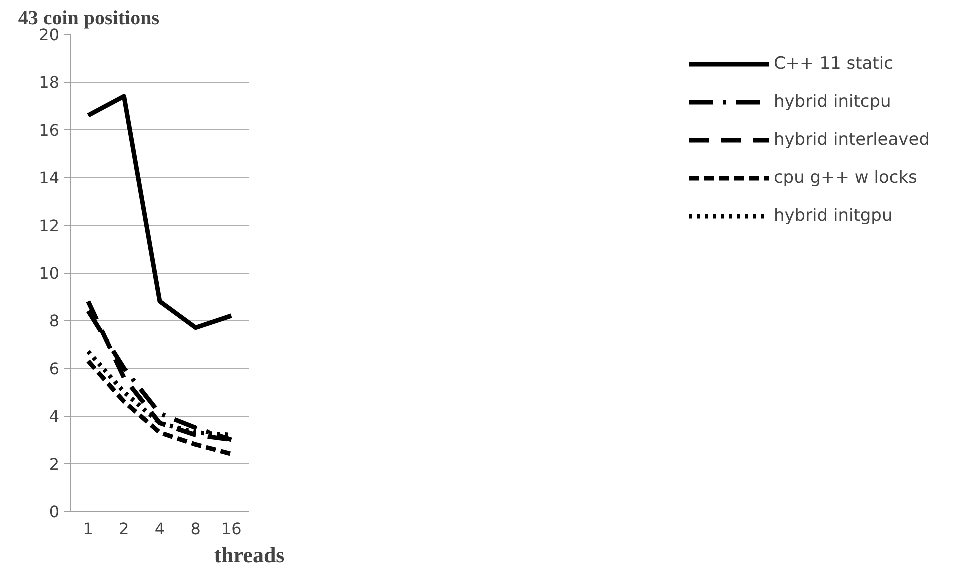 The image size is (960, 581). Describe the element at coordinates (54, 464) in the screenshot. I see `y-tick-label: 2` at that location.